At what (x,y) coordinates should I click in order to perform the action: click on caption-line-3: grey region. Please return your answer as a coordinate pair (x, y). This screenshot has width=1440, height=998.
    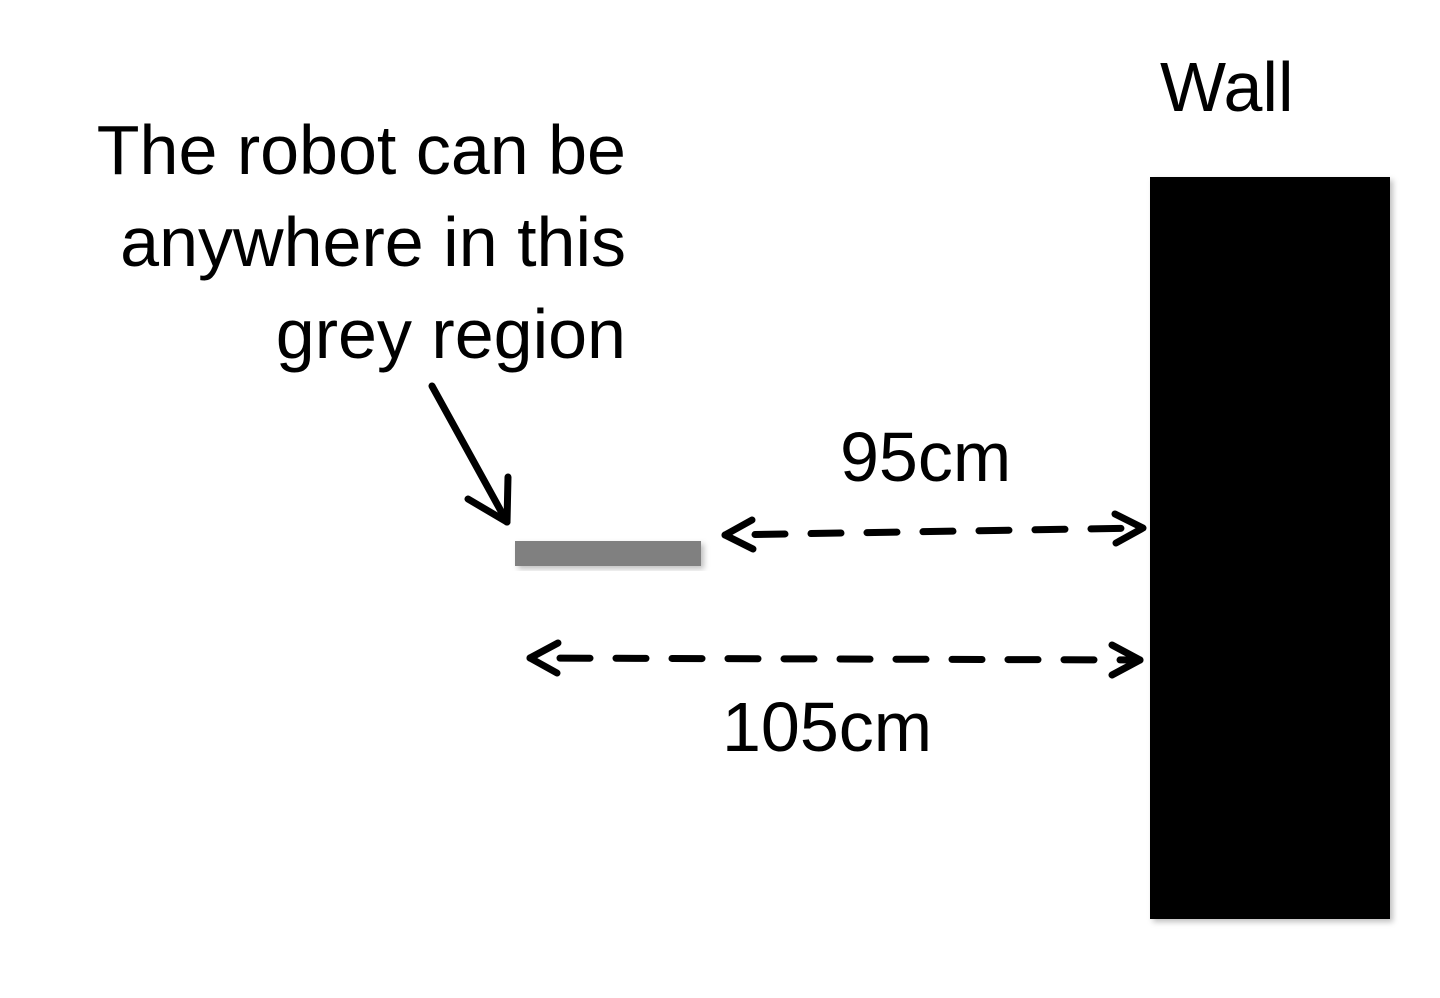
    Looking at the image, I should click on (450, 334).